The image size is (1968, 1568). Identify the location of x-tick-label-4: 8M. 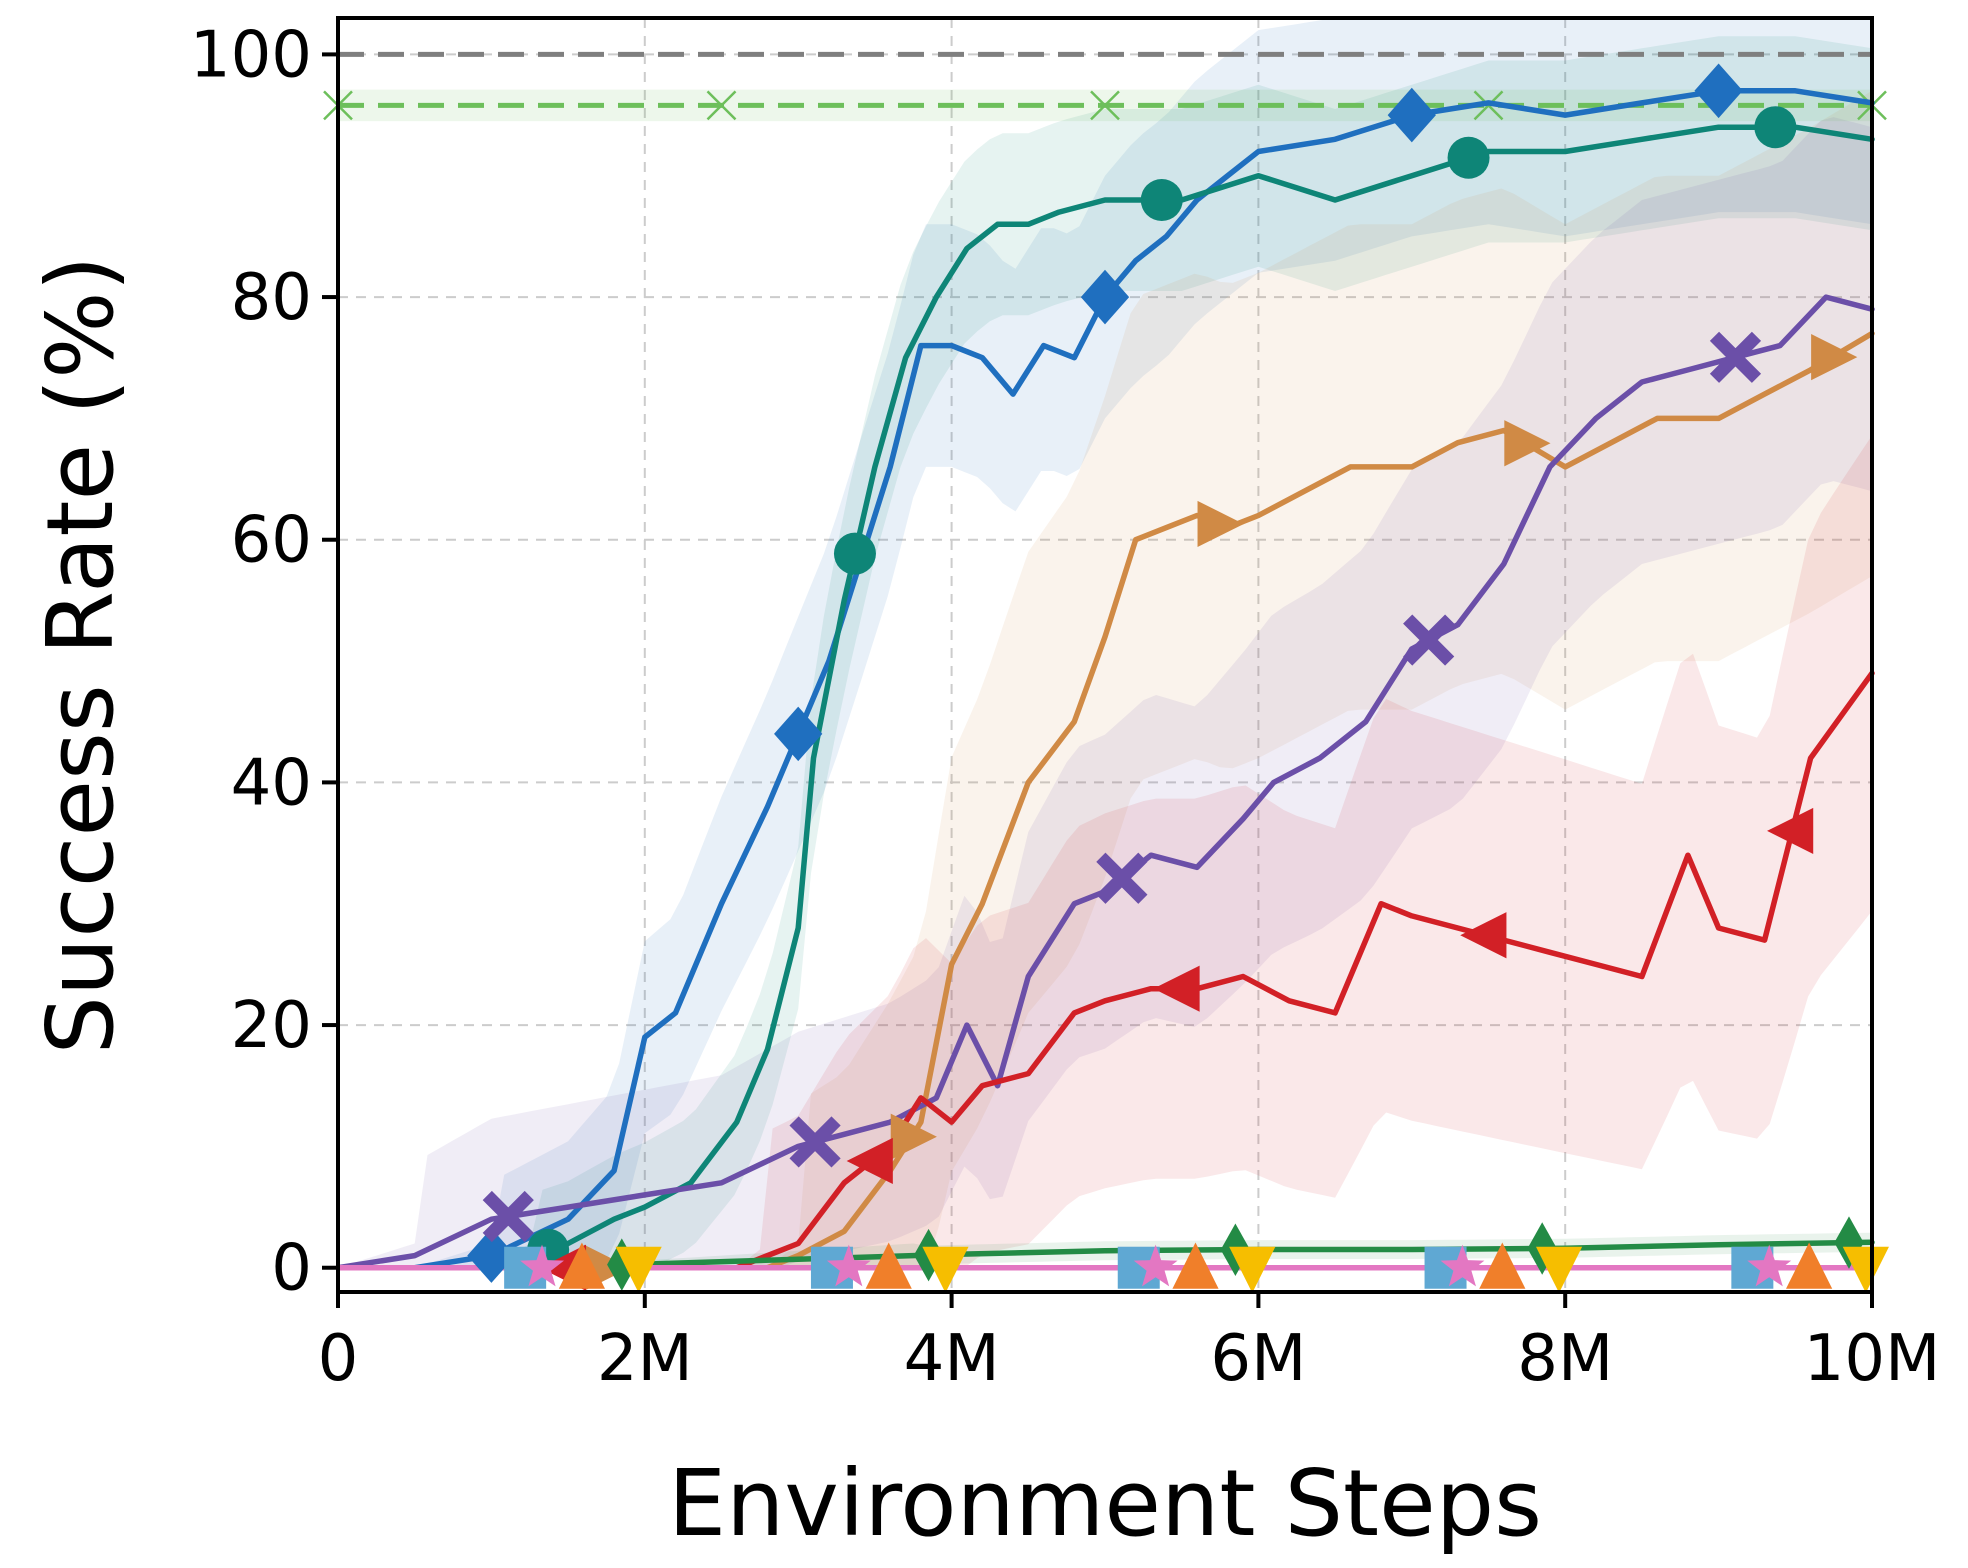
(1565, 1359).